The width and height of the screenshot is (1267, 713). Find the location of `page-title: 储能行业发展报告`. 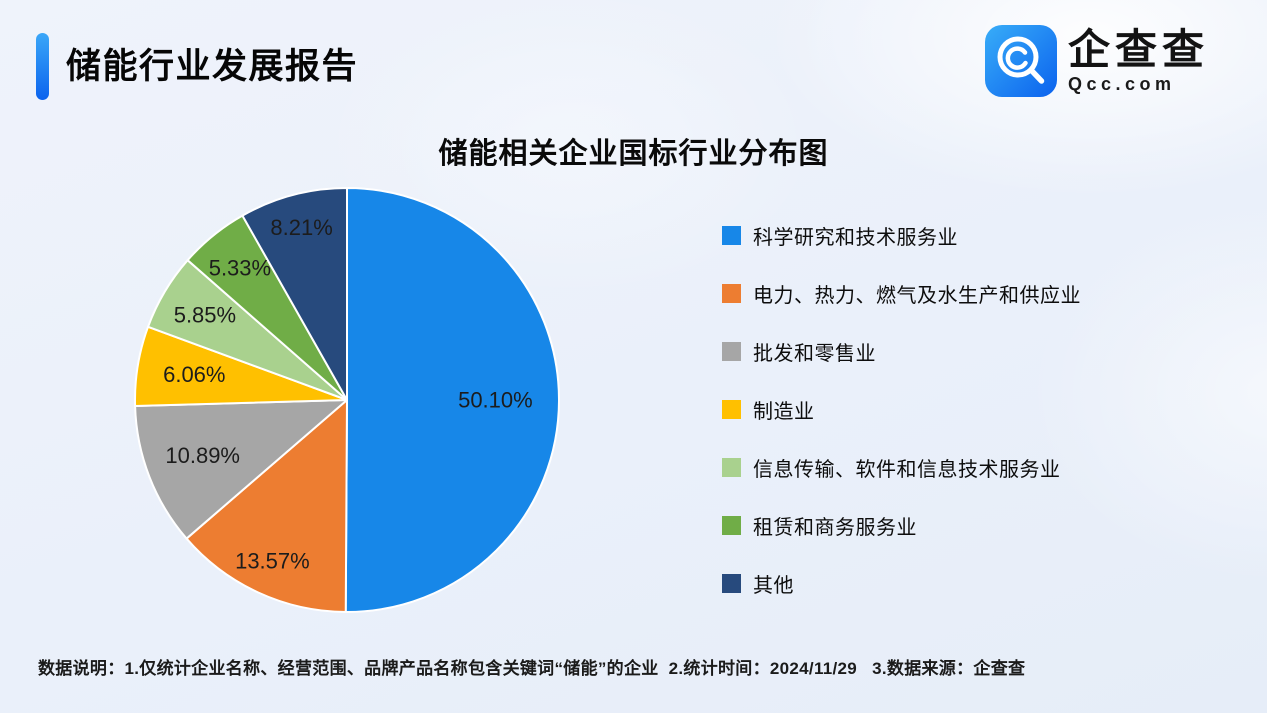

page-title: 储能行业发展报告 is located at coordinates (212, 66).